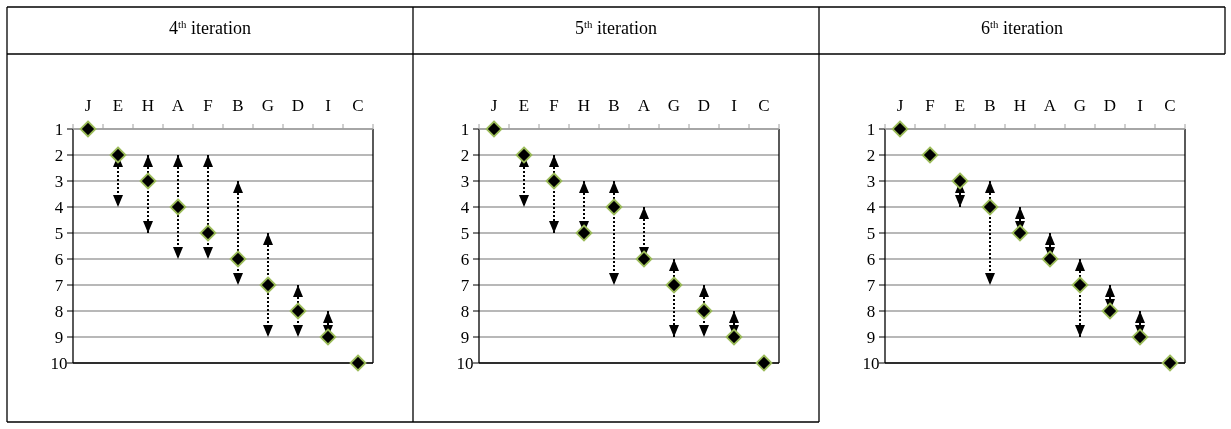 The height and width of the screenshot is (429, 1231). I want to click on chart-title: 6$^{th}$ iteration, so click(1022, 28).